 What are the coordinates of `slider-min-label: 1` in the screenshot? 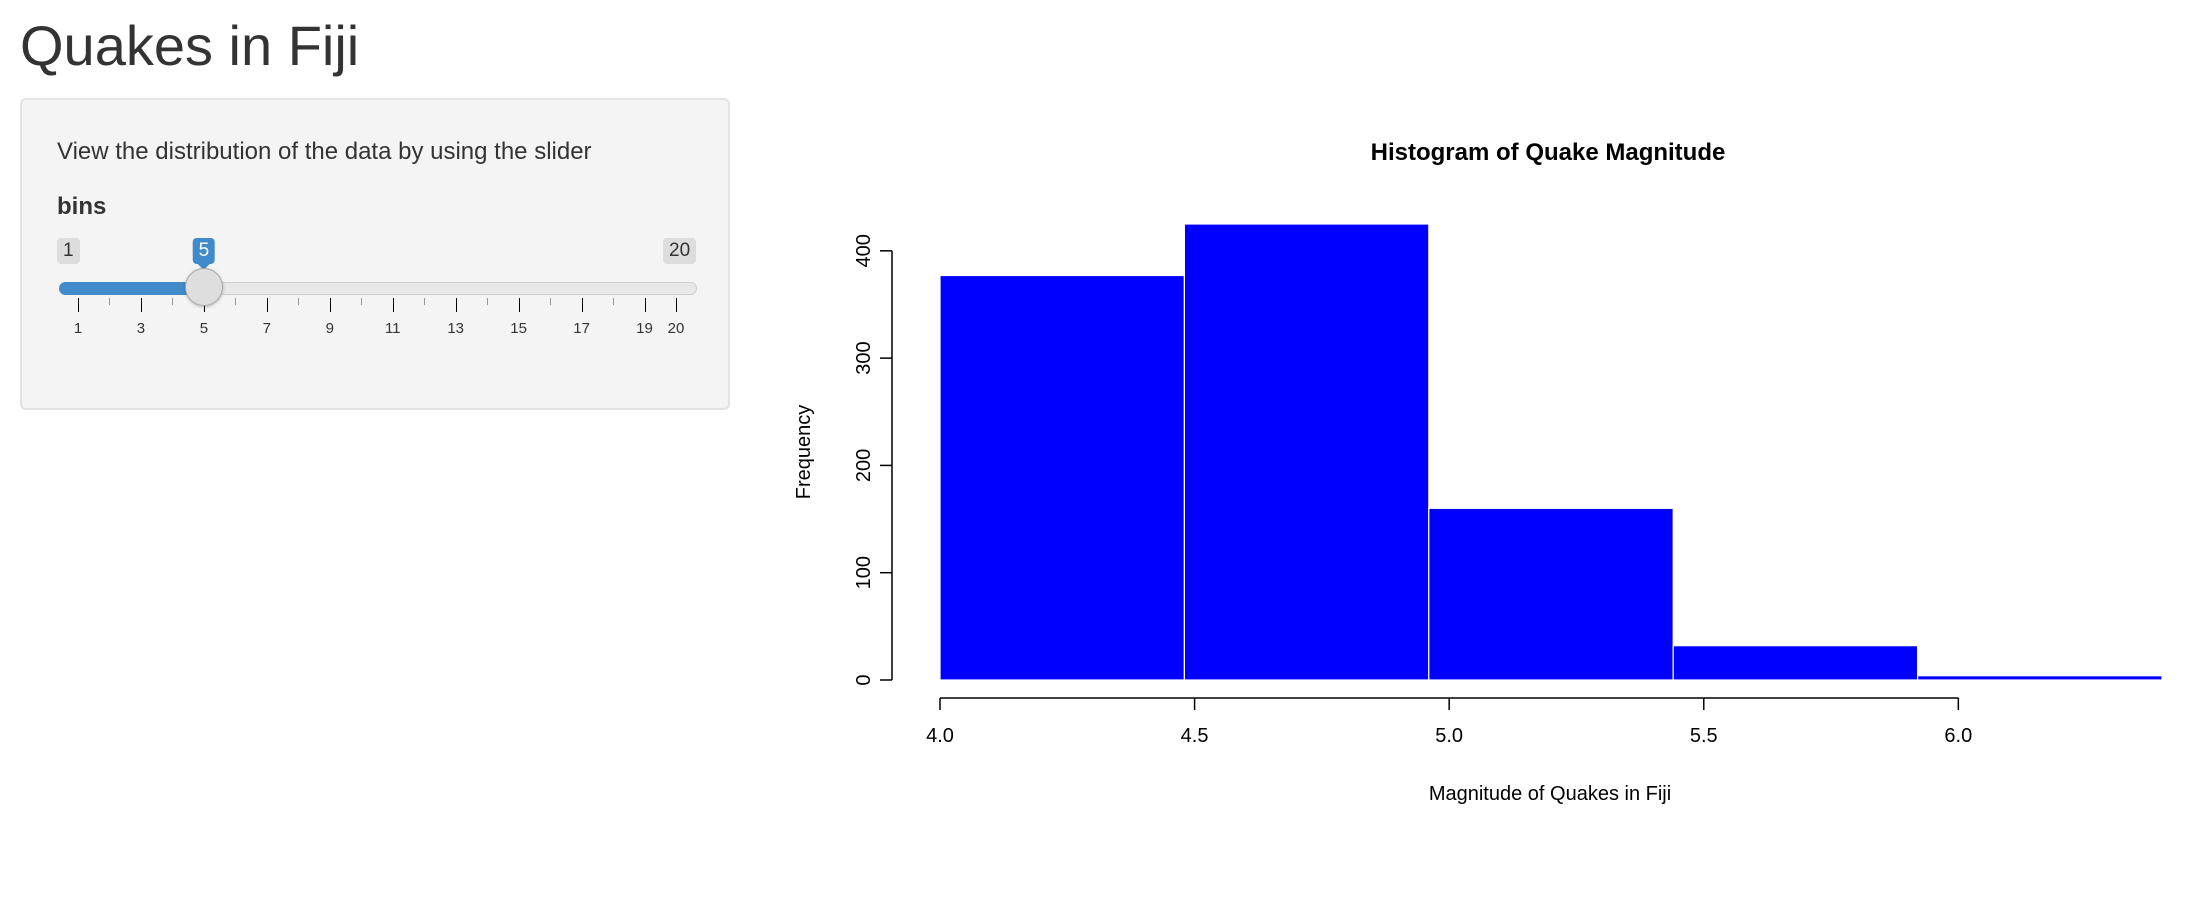 It's located at (68, 251).